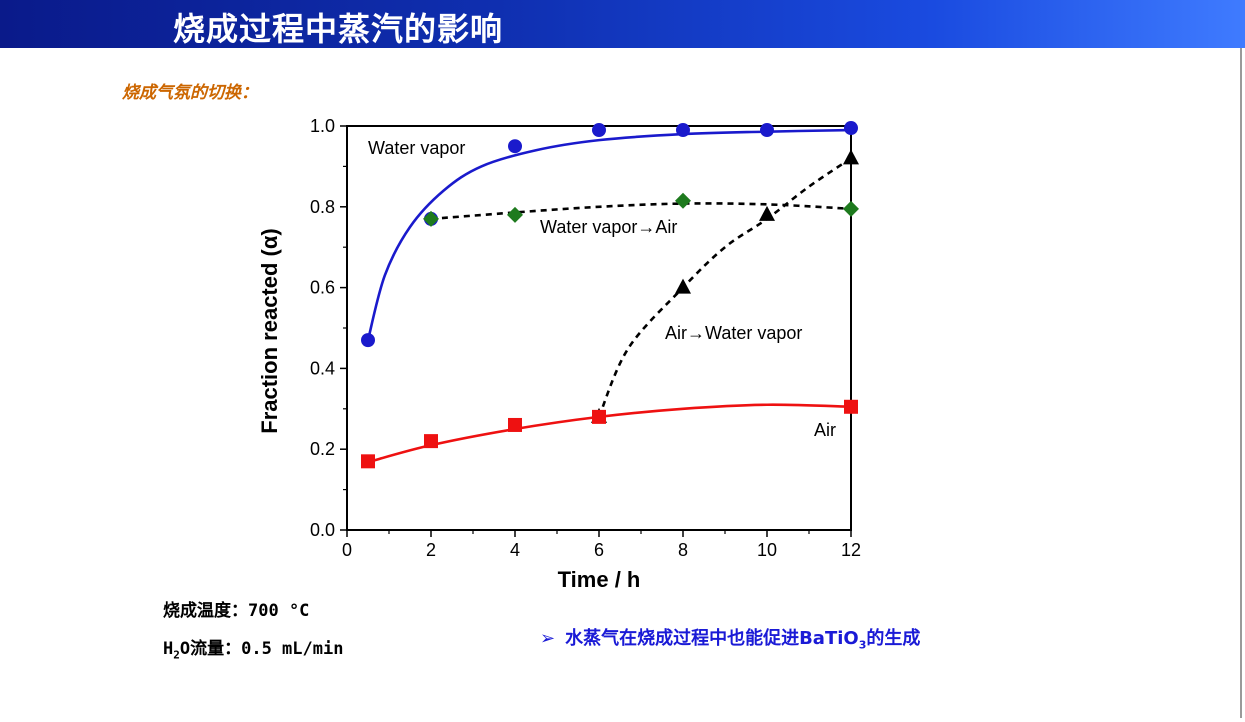 This screenshot has height=722, width=1245. I want to click on annotation-water-vapor: Water vapor, so click(416, 148).